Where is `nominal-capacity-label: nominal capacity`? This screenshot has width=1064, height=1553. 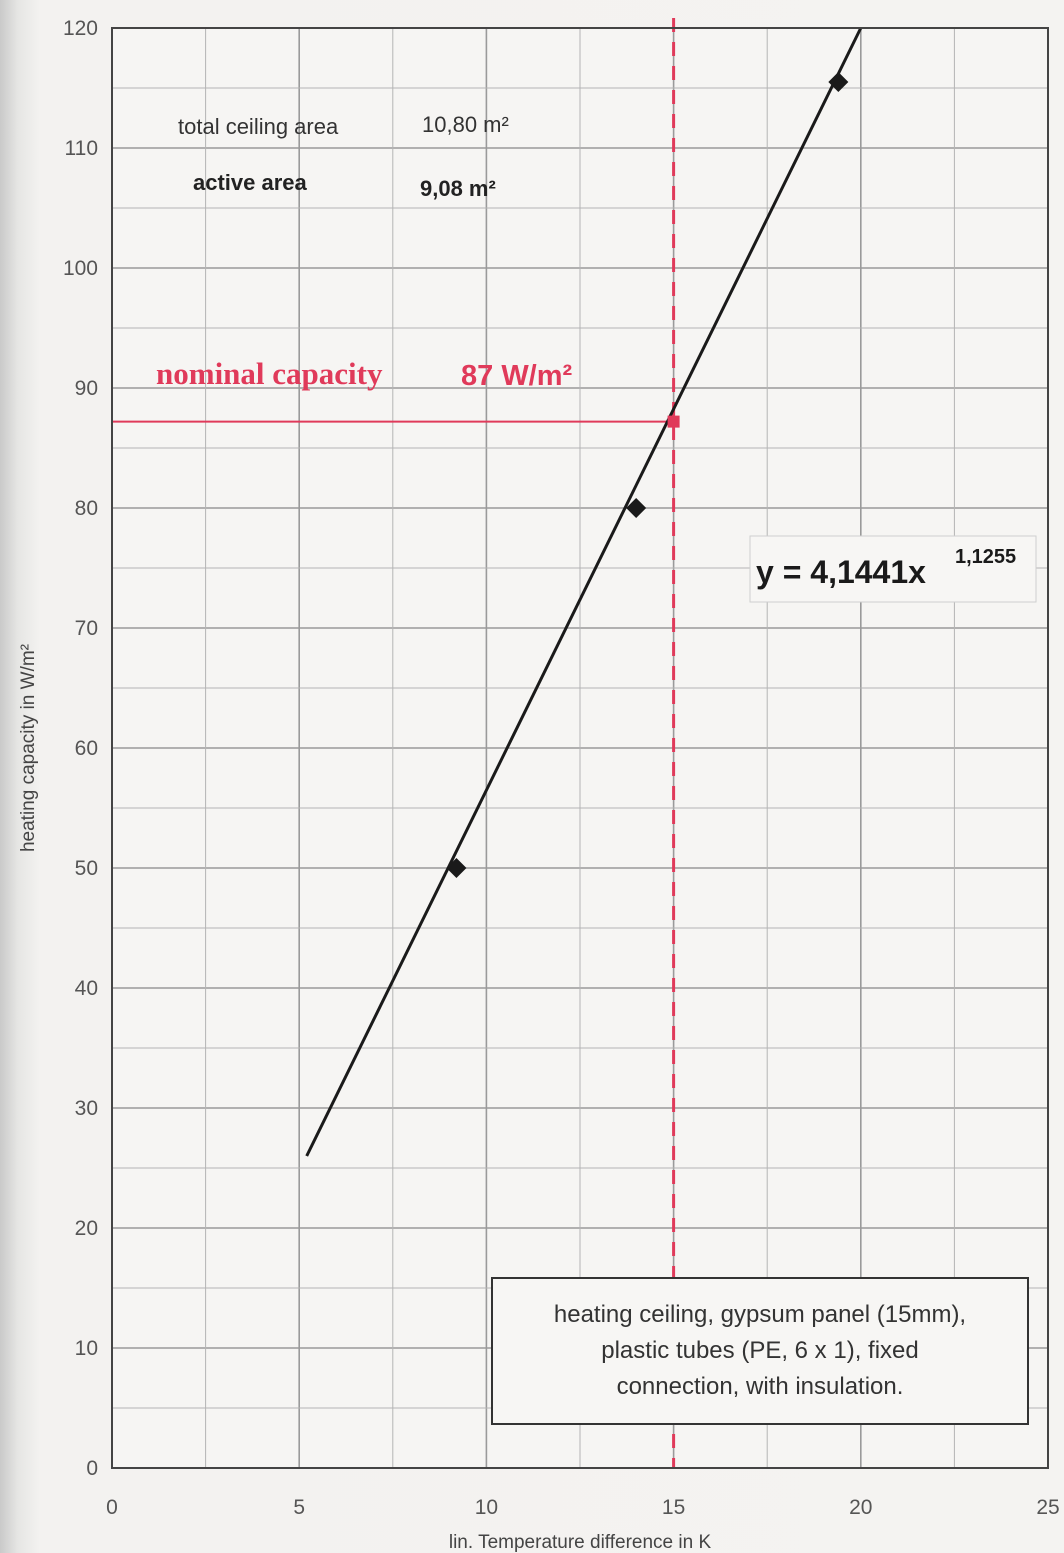
nominal-capacity-label: nominal capacity is located at coordinates (269, 373).